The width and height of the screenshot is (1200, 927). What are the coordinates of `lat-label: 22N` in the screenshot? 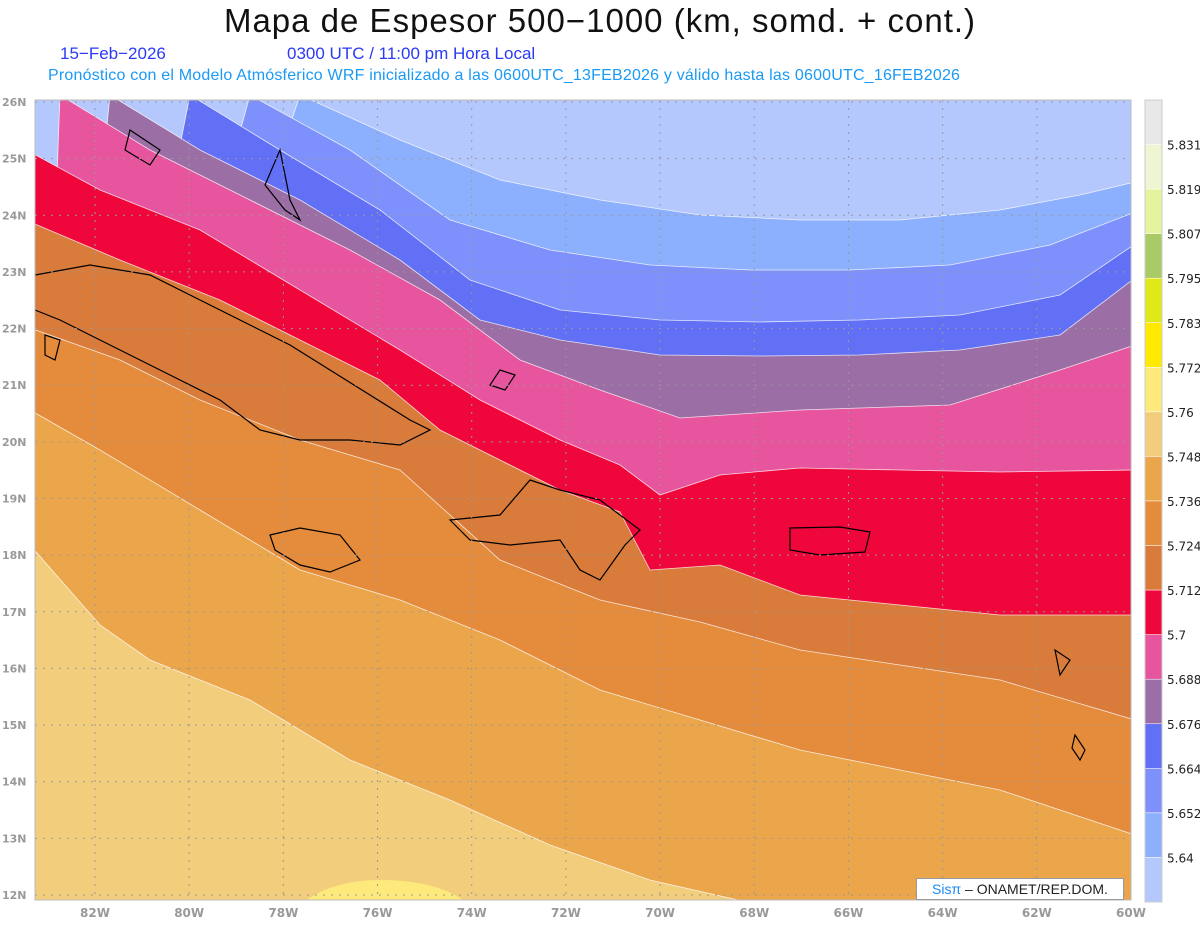 It's located at (14, 329).